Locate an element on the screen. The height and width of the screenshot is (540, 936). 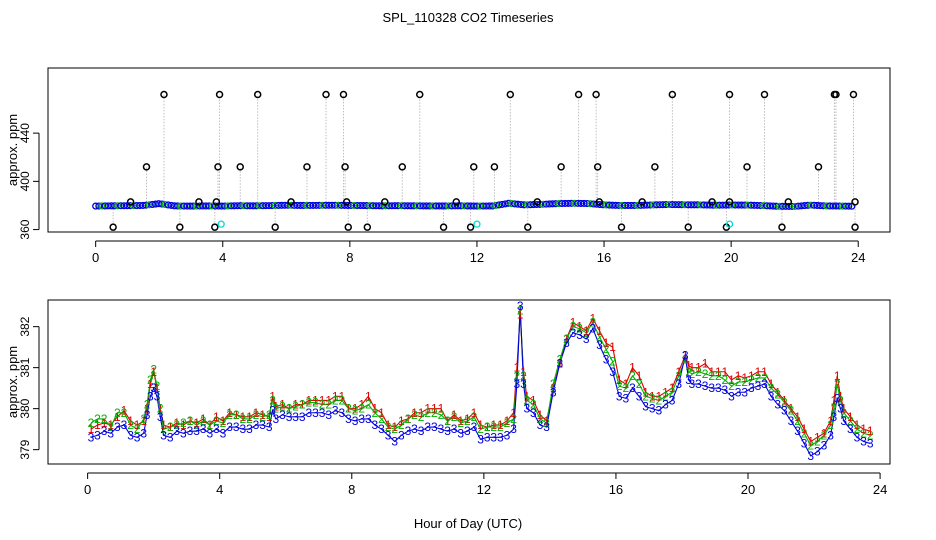
extra-marker is located at coordinates (599, 202).